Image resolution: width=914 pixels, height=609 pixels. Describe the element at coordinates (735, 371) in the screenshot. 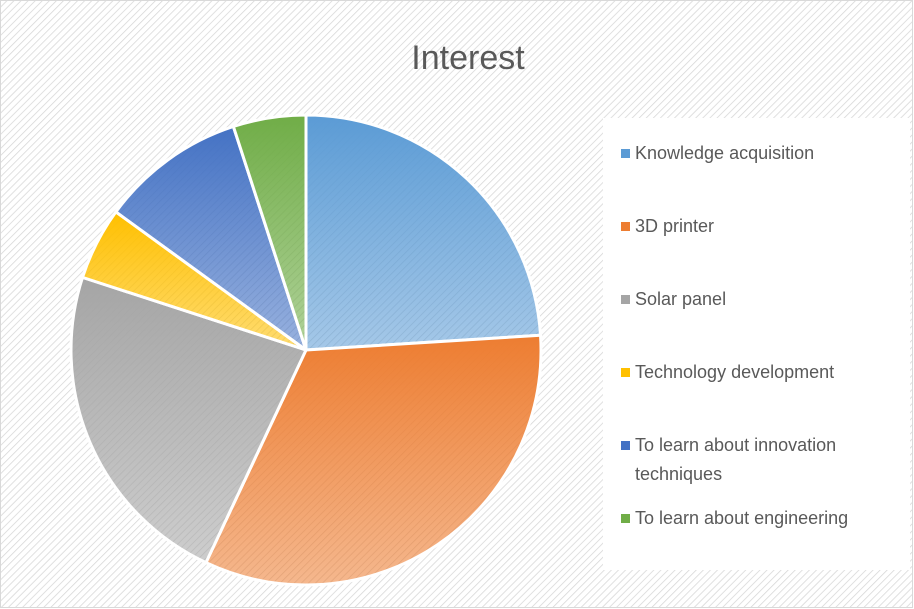

I see `legend-label: Technology development` at that location.